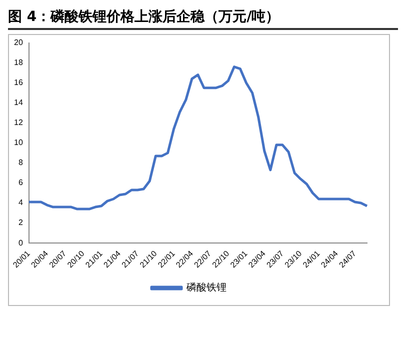 This screenshot has width=406, height=337. What do you see at coordinates (19, 143) in the screenshot?
I see `y-tick-label: 10` at bounding box center [19, 143].